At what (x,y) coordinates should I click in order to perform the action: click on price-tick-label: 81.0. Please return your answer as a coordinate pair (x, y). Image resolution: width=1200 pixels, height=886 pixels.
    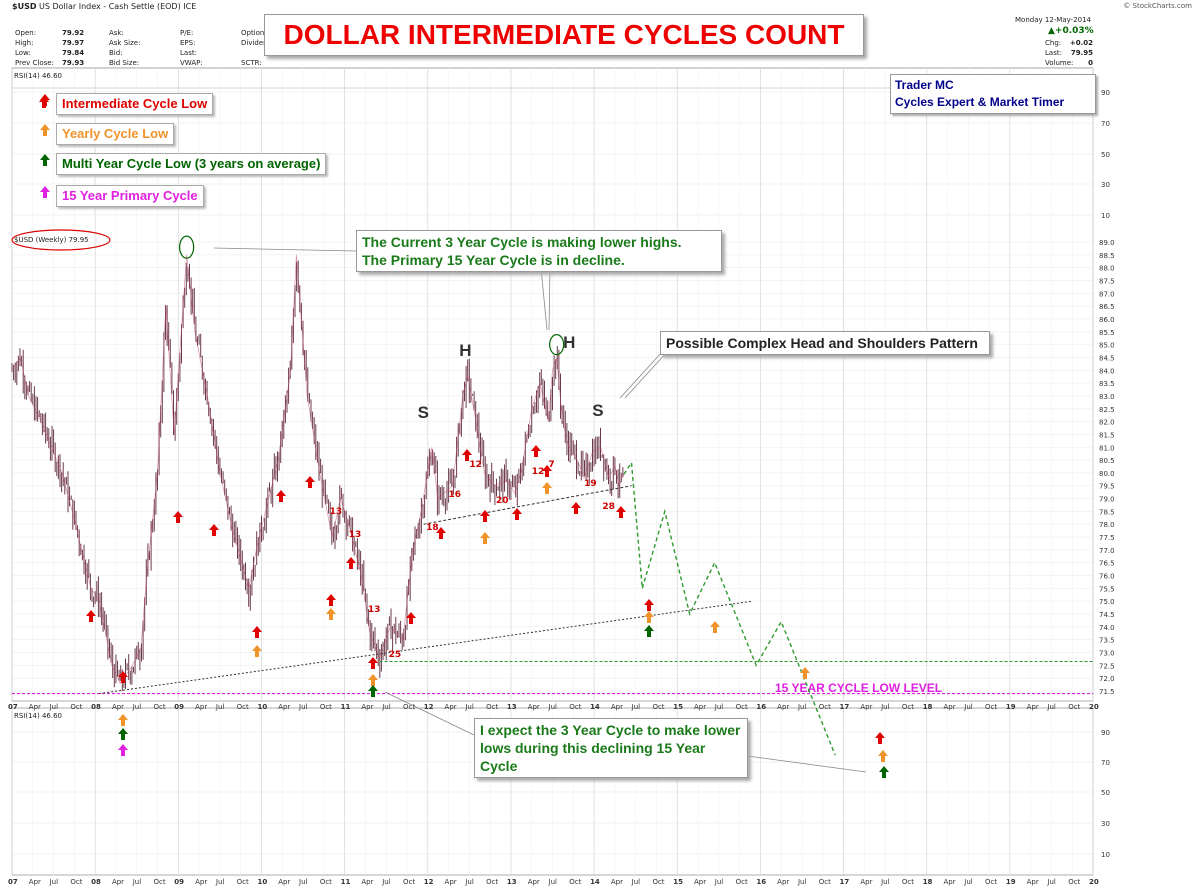
    Looking at the image, I should click on (1107, 448).